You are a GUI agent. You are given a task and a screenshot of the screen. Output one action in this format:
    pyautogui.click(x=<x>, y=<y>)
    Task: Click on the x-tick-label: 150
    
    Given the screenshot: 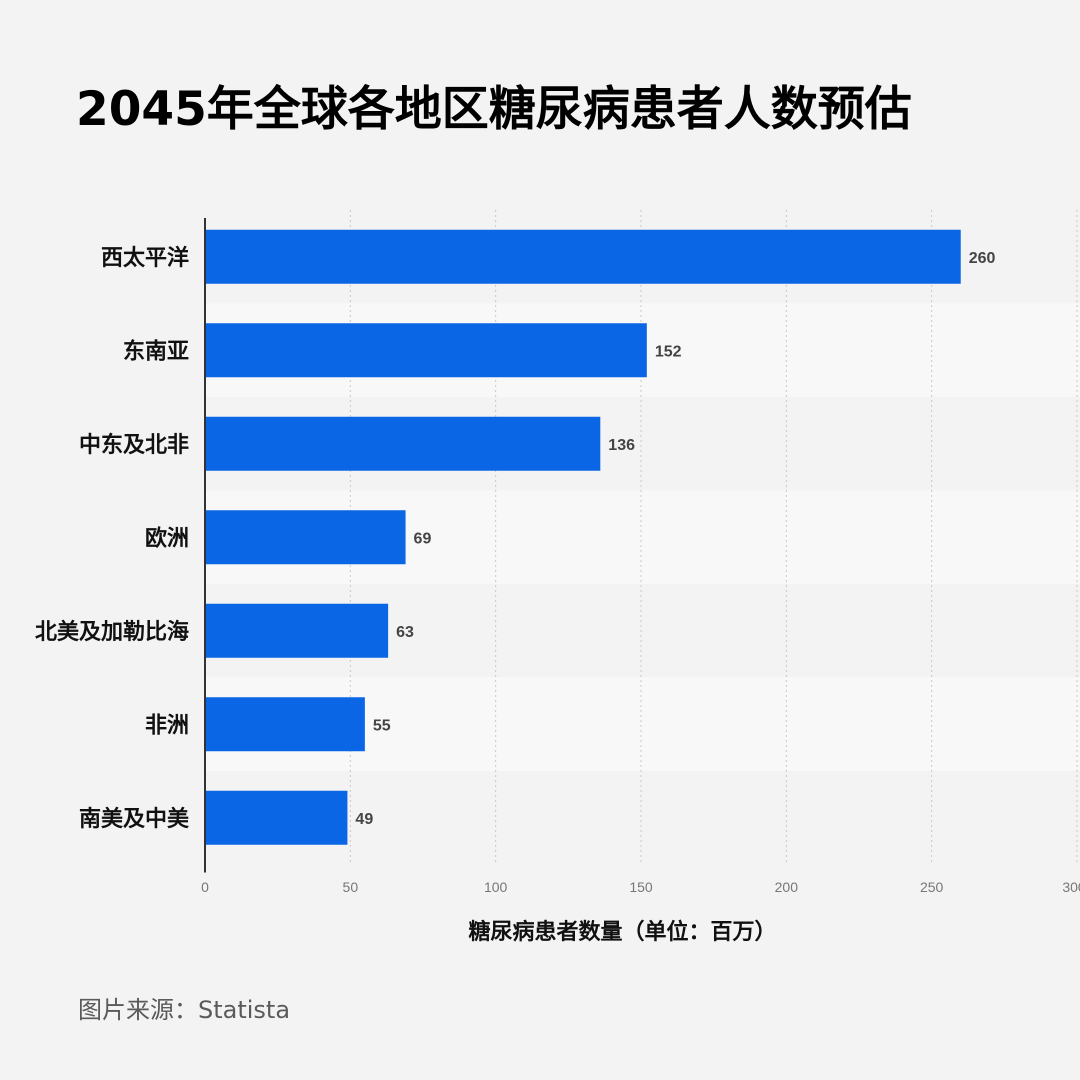 What is the action you would take?
    pyautogui.click(x=641, y=887)
    